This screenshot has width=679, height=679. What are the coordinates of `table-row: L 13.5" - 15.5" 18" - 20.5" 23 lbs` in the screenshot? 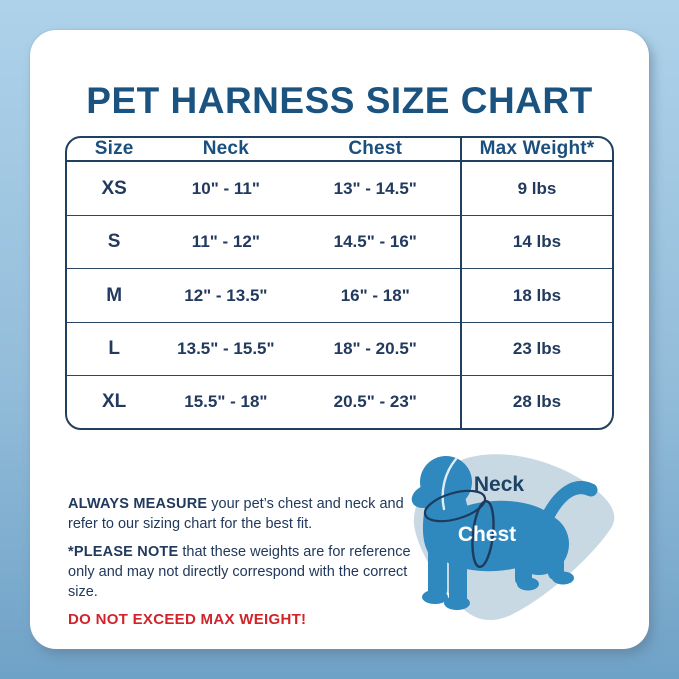 It's located at (339, 349).